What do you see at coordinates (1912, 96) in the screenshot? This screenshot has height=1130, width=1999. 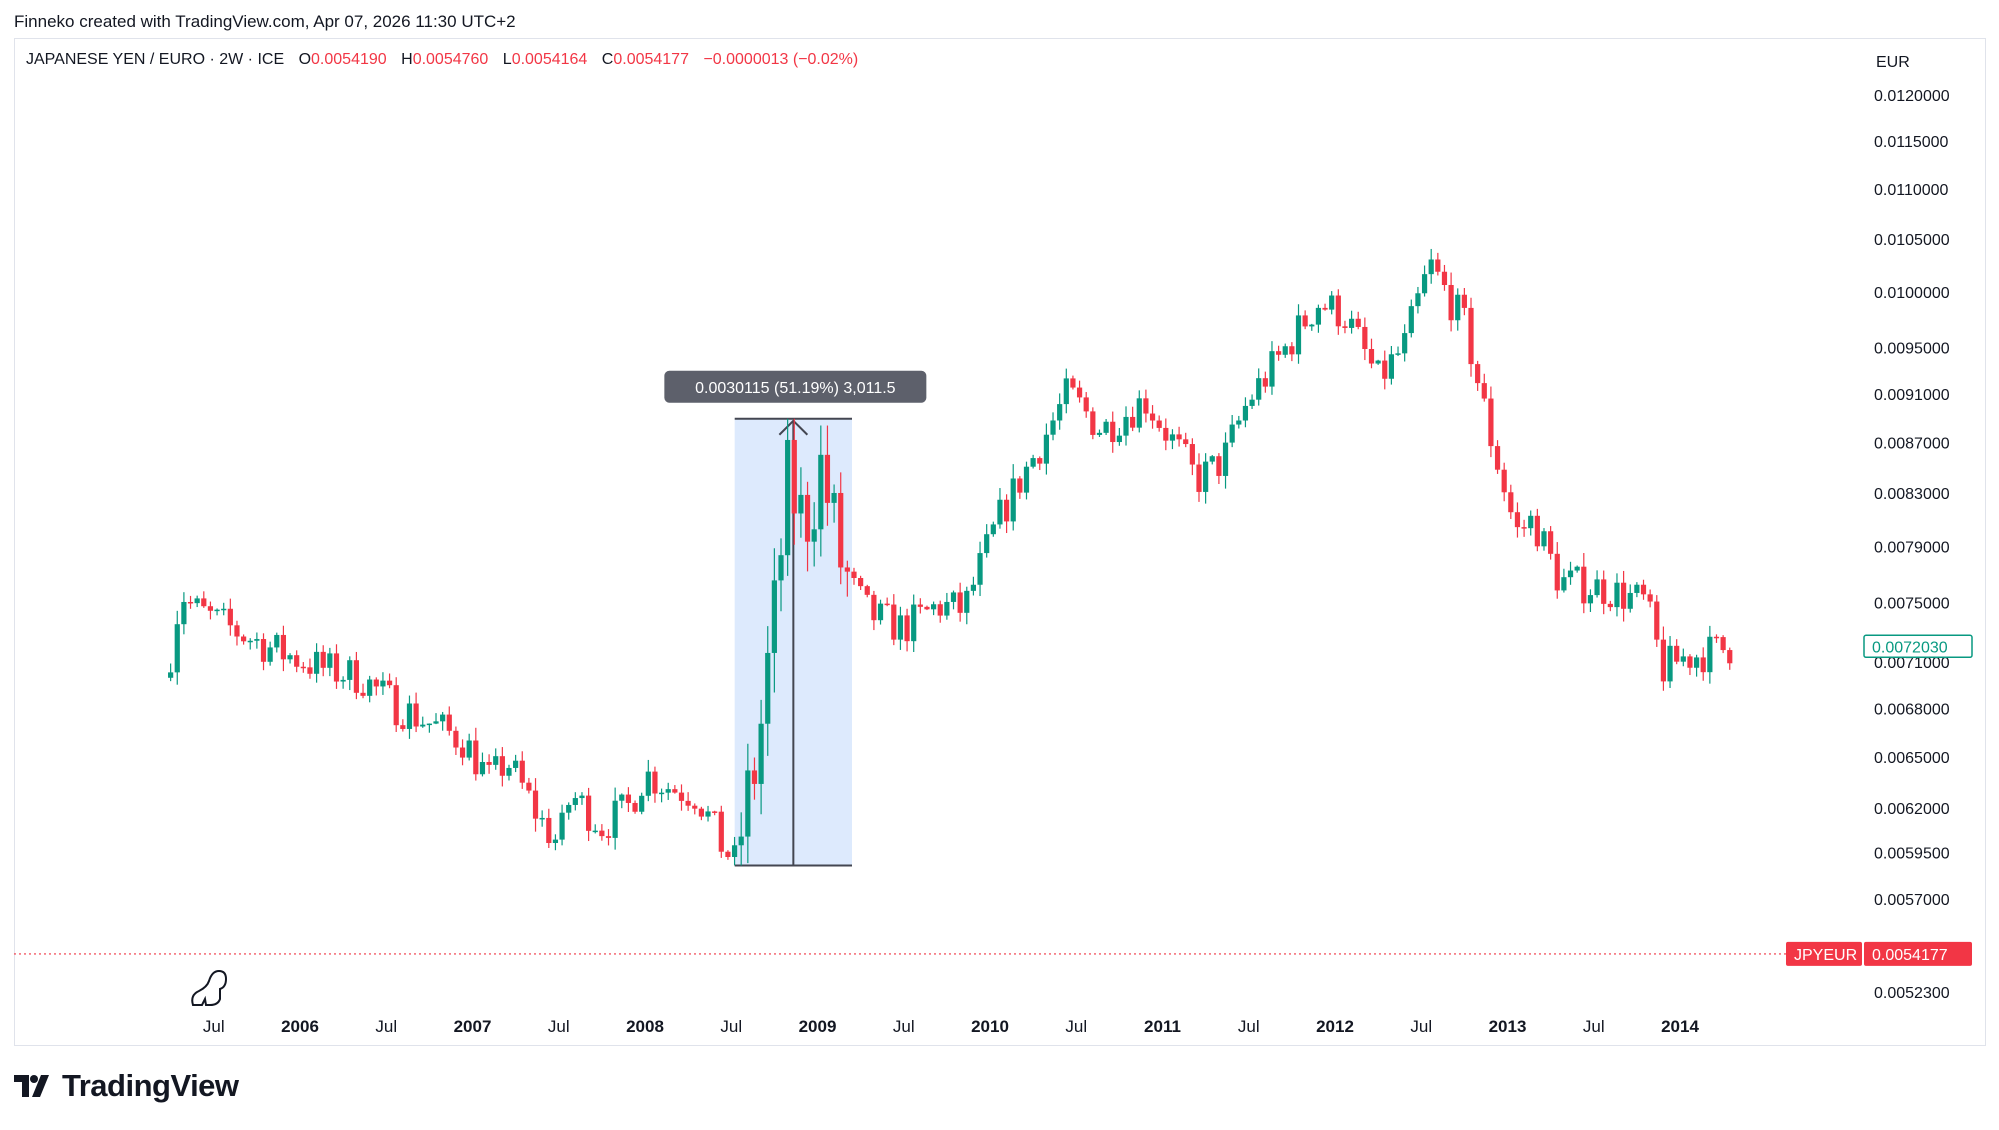 I see `y-tick-label: 0.0120000` at bounding box center [1912, 96].